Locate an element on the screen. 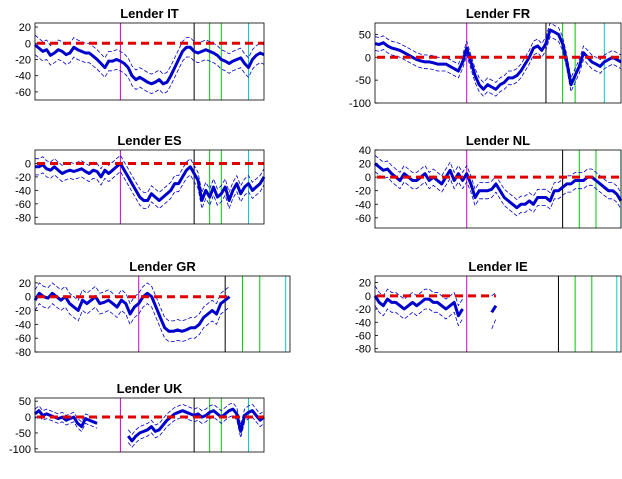 The image size is (622, 479). panel-title: Lender IT is located at coordinates (149, 13).